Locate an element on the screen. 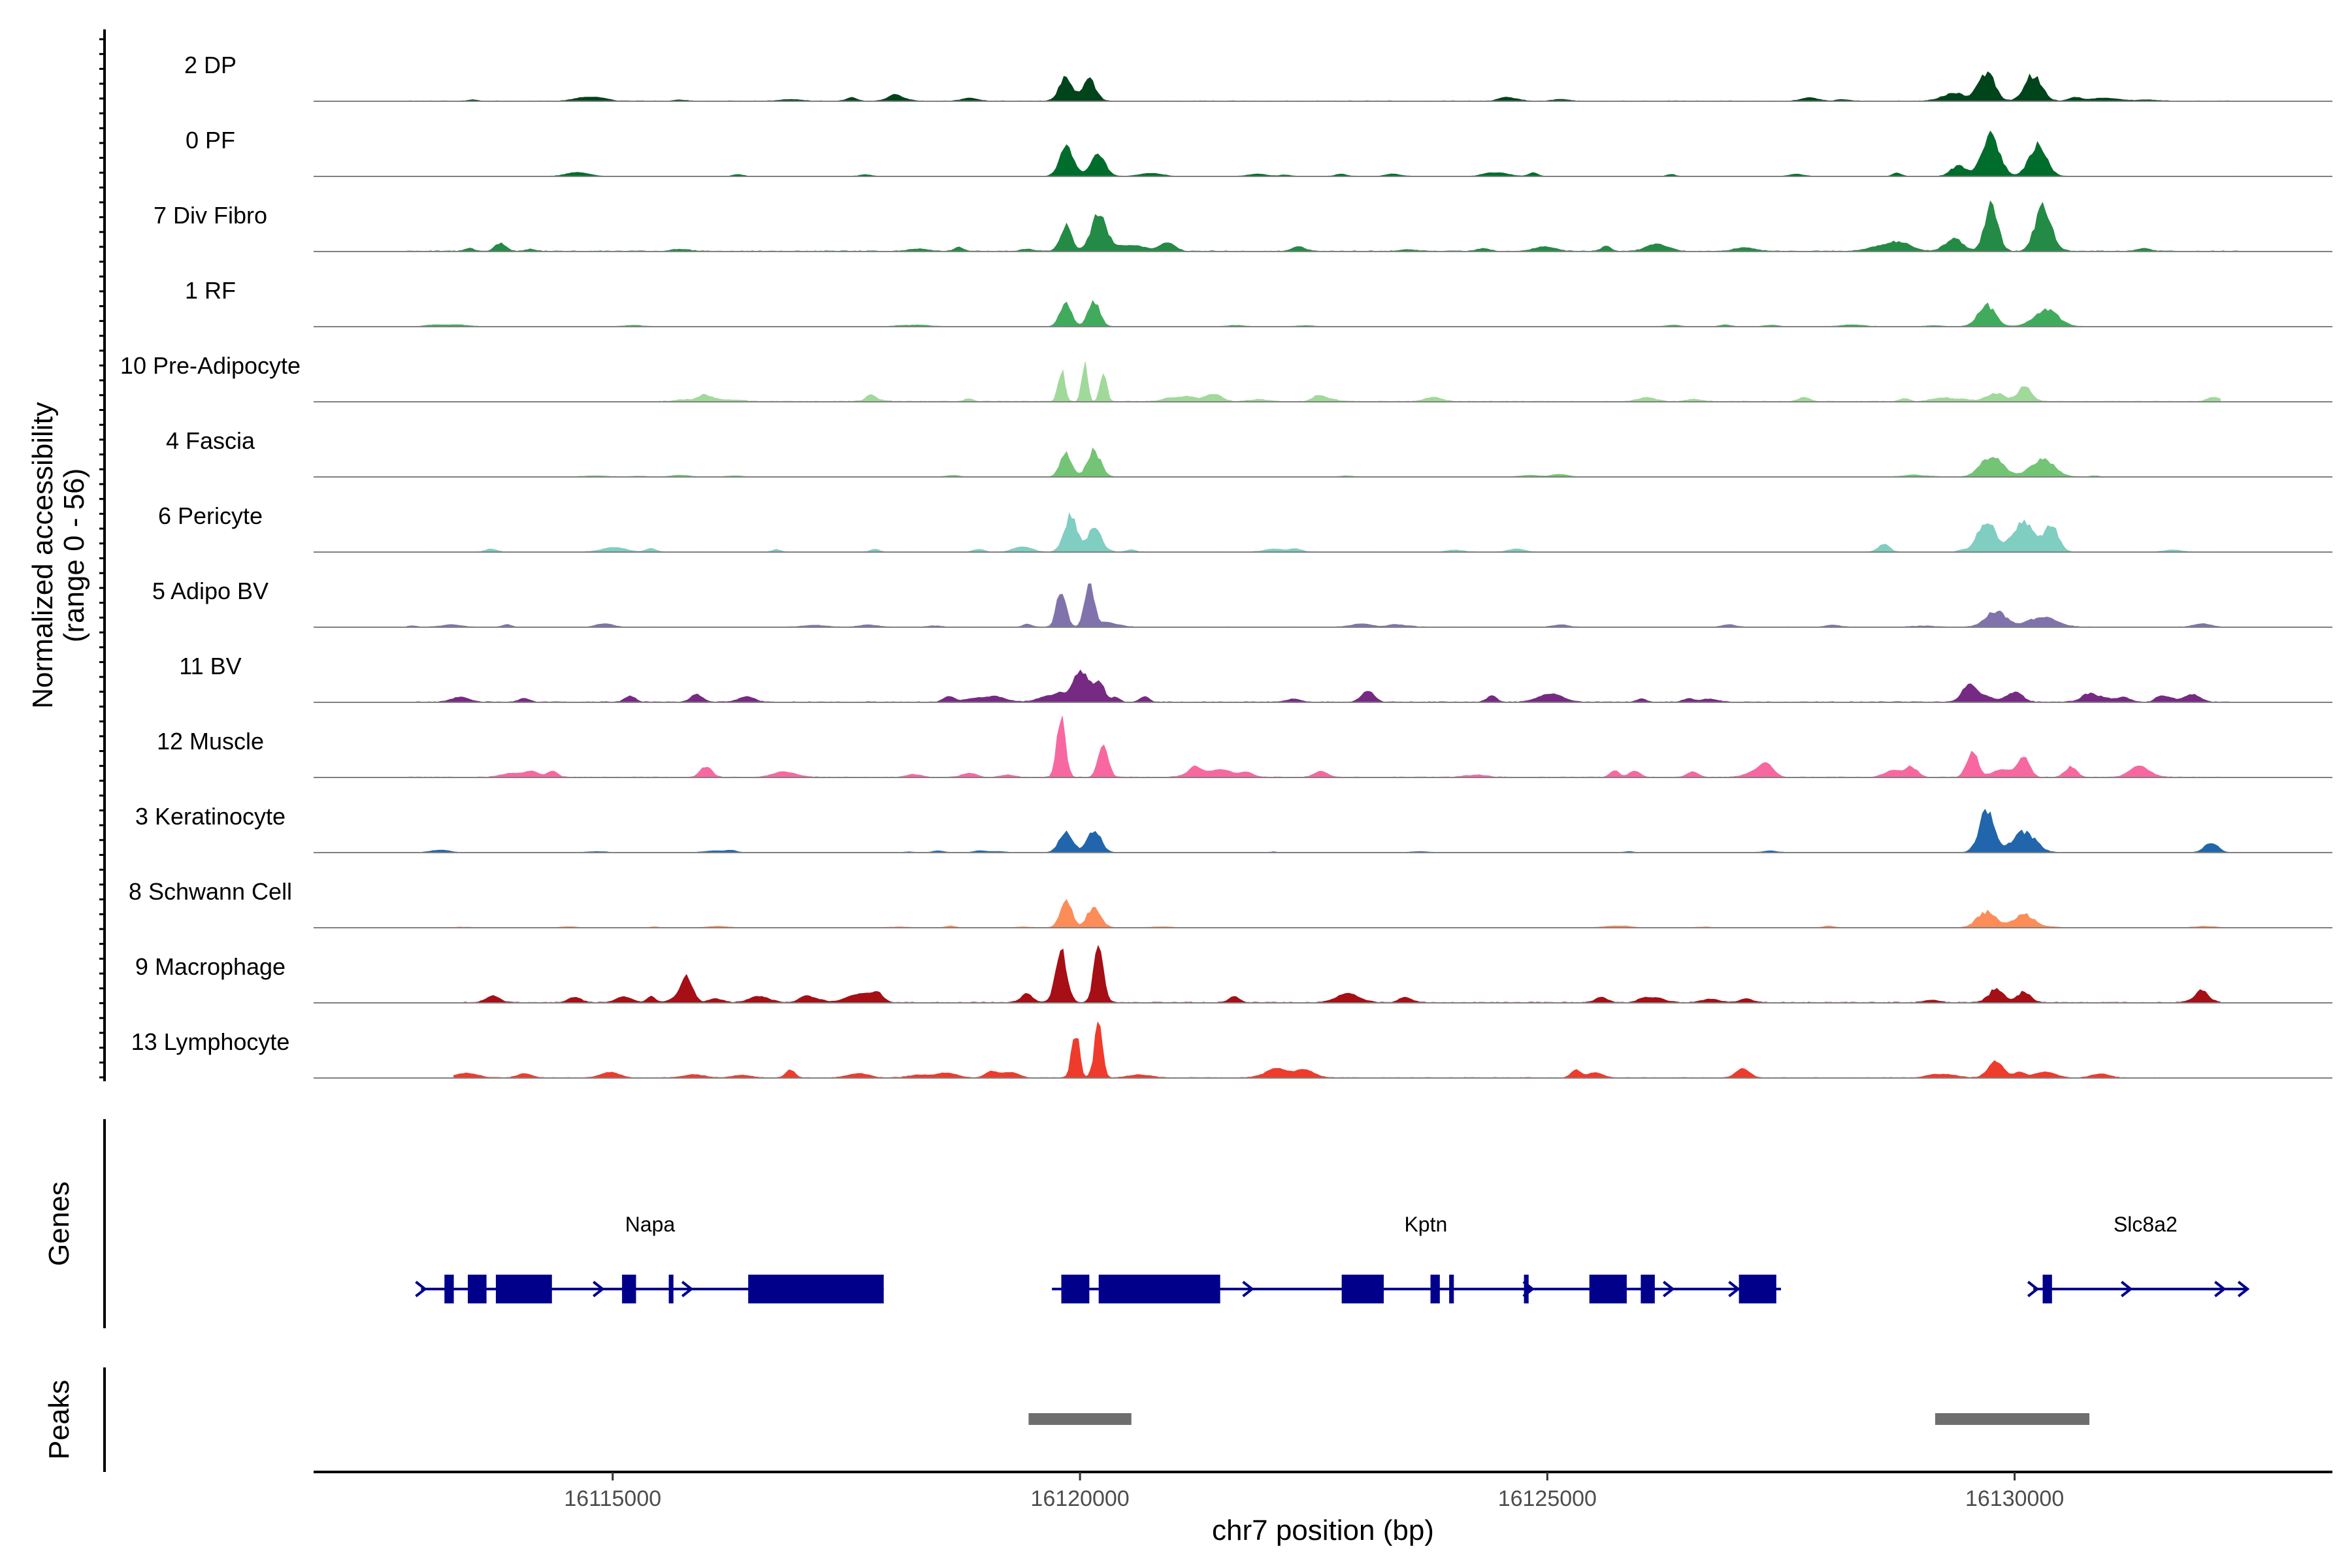 This screenshot has height=1568, width=2352. track-label: 3 Keratinocyte is located at coordinates (210, 816).